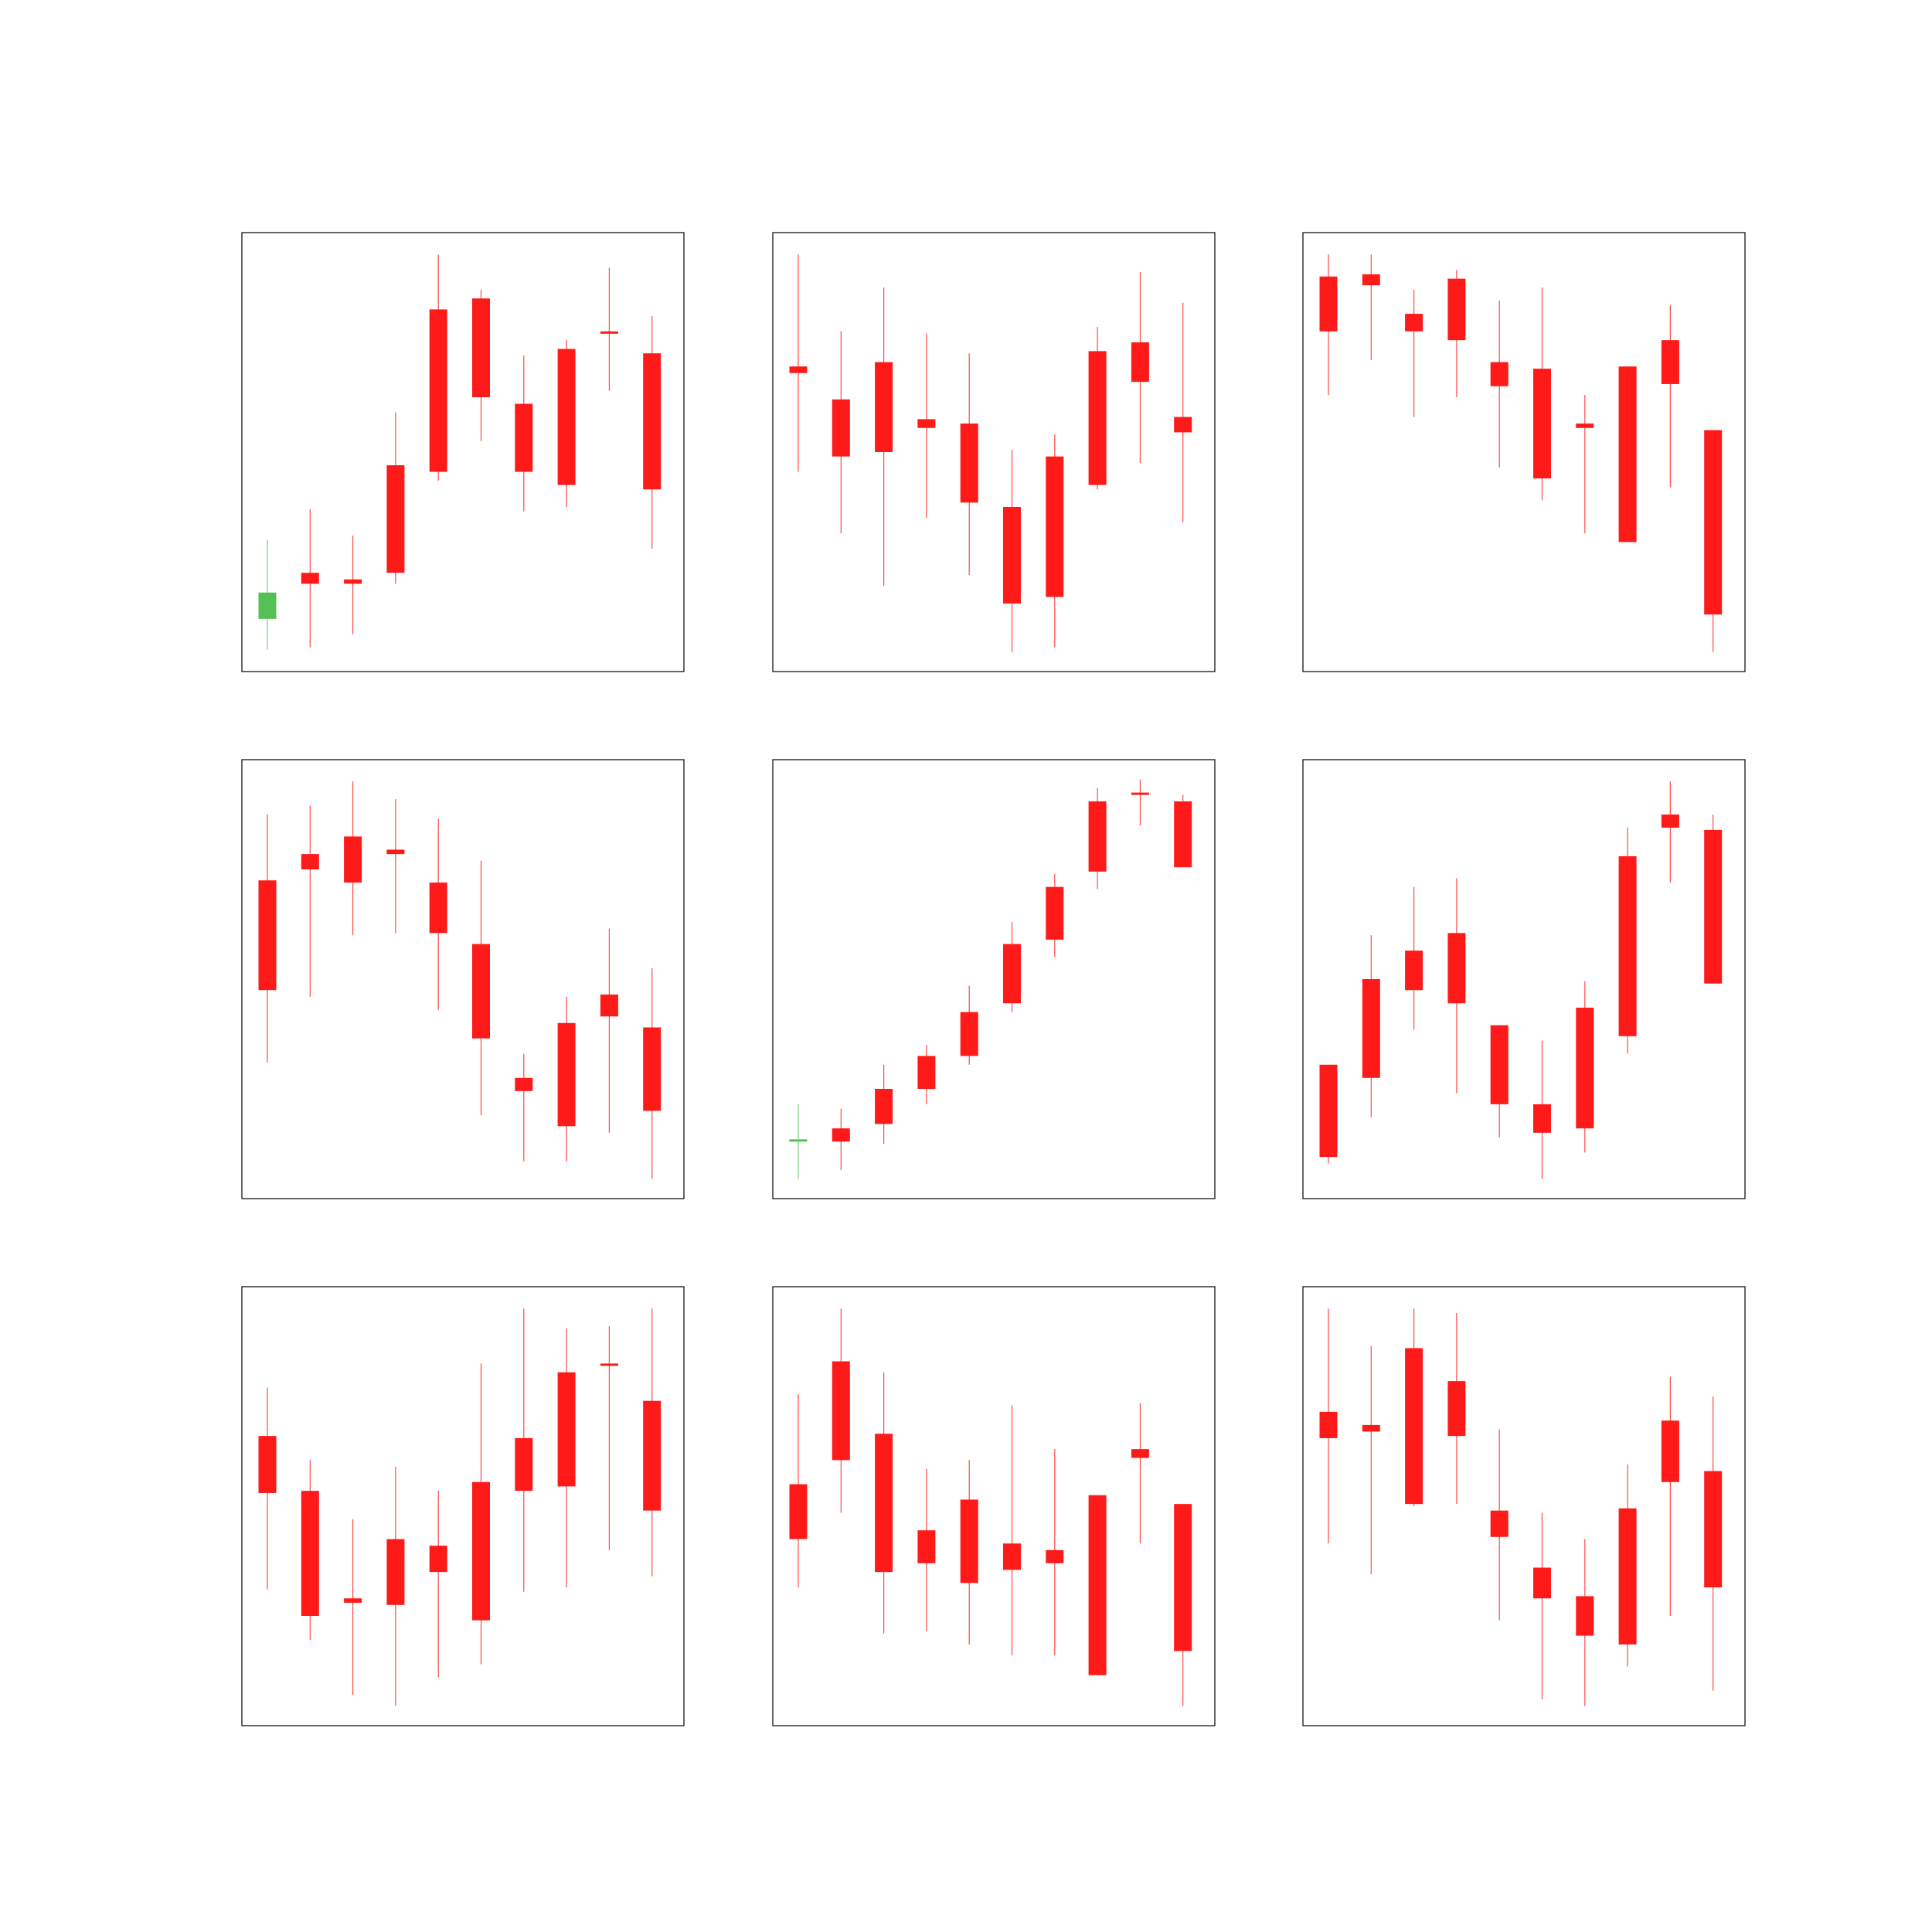 The image size is (1932, 1932). I want to click on candle-body-down, so click(799, 1141).